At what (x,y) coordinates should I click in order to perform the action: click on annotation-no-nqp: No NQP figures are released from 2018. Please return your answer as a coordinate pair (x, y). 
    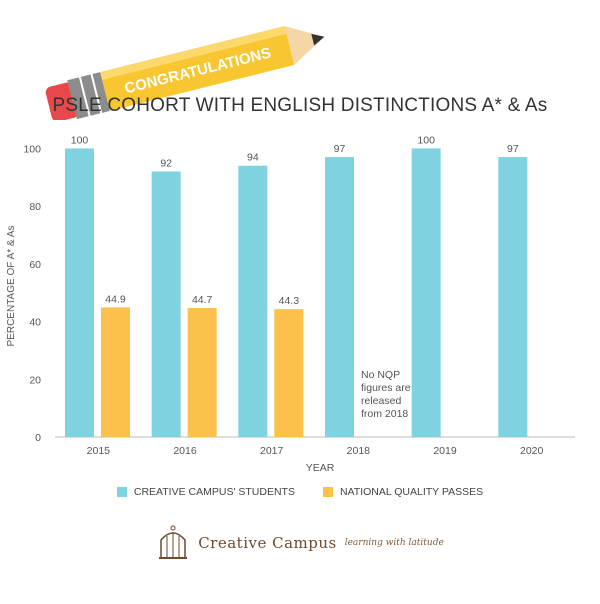
    Looking at the image, I should click on (386, 394).